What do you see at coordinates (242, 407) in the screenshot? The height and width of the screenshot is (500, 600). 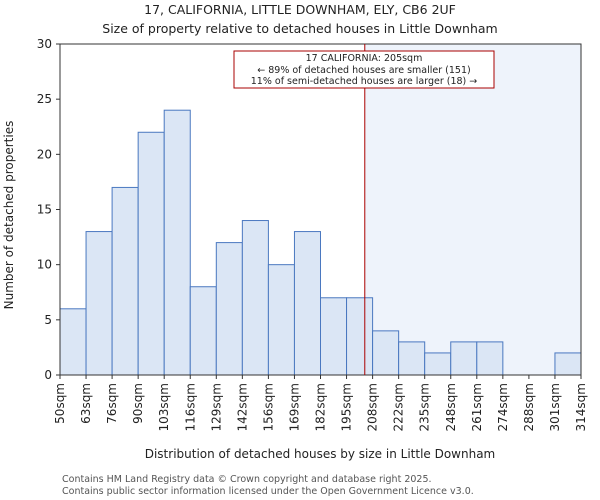 I see `x-tick-label: 142sqm` at bounding box center [242, 407].